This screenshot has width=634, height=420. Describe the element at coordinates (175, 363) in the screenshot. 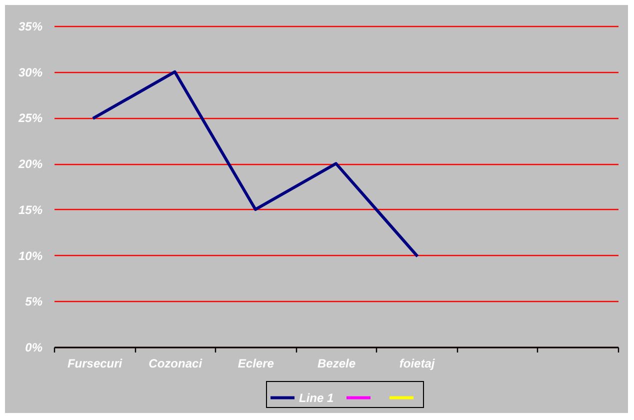

I see `x-tick-label: Cozonaci` at that location.